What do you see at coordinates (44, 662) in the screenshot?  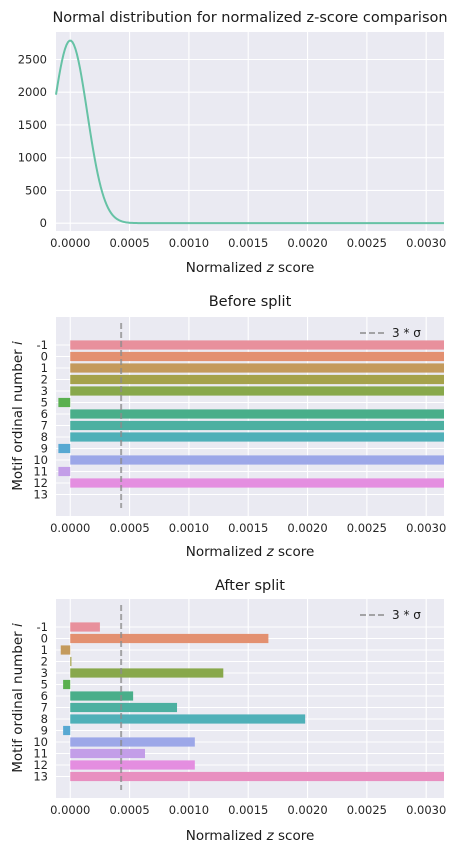 I see `y-tick-label: 2` at bounding box center [44, 662].